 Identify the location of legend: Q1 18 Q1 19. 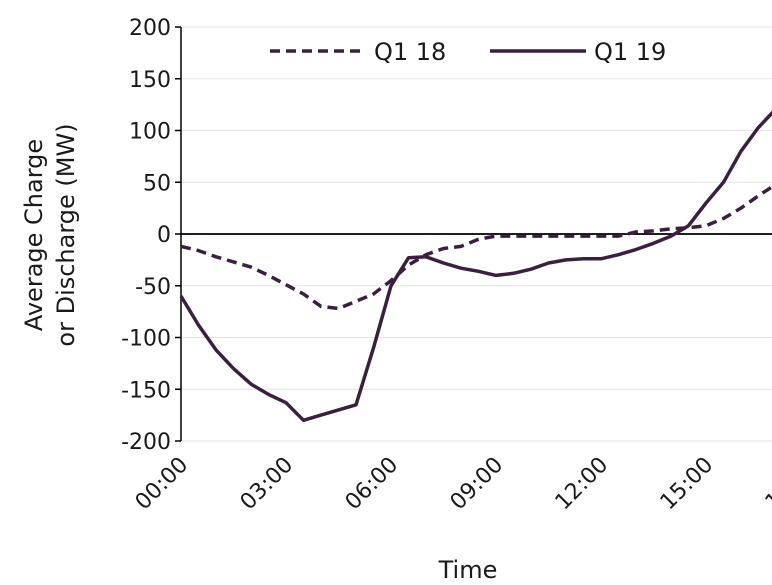
(468, 52).